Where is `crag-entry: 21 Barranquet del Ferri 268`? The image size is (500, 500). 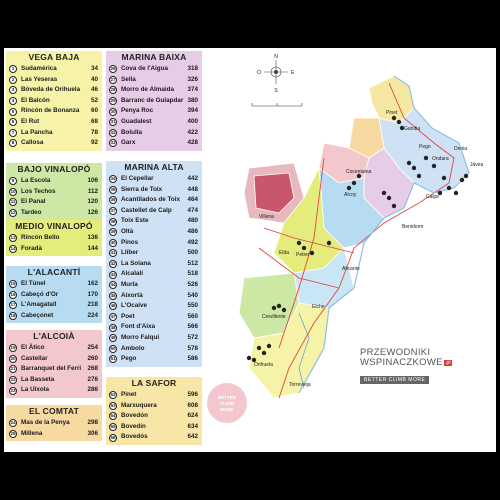 crag-entry: 21 Barranquet del Ferri 268 is located at coordinates (54, 369).